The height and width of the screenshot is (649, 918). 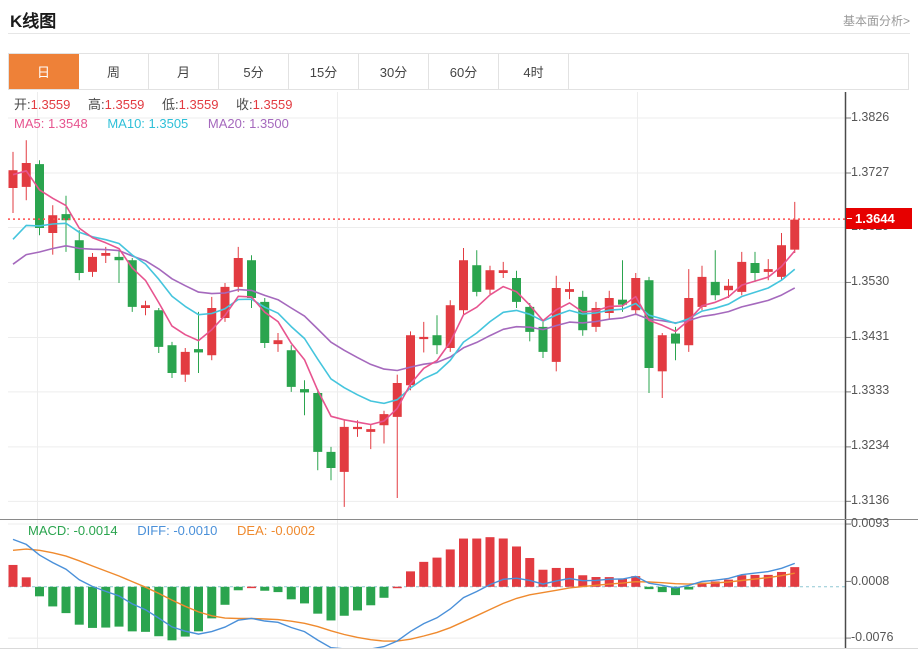 What do you see at coordinates (875, 218) in the screenshot?
I see `current-price-value: 1.3644` at bounding box center [875, 218].